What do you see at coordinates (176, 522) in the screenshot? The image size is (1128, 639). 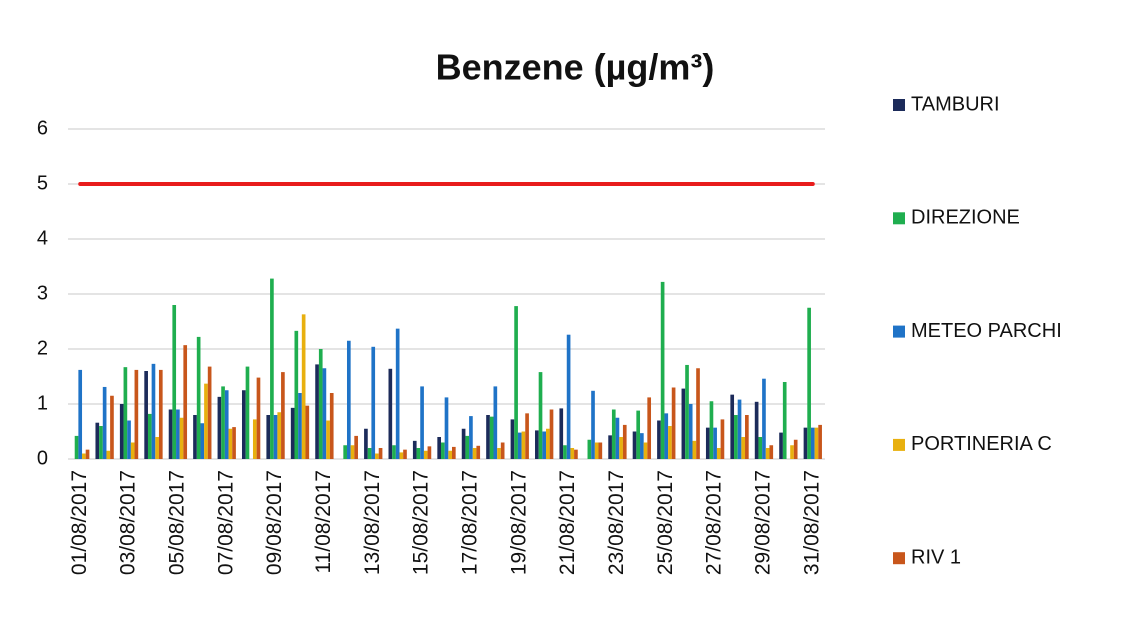 I see `x-tick-label: 05/08/2017` at bounding box center [176, 522].